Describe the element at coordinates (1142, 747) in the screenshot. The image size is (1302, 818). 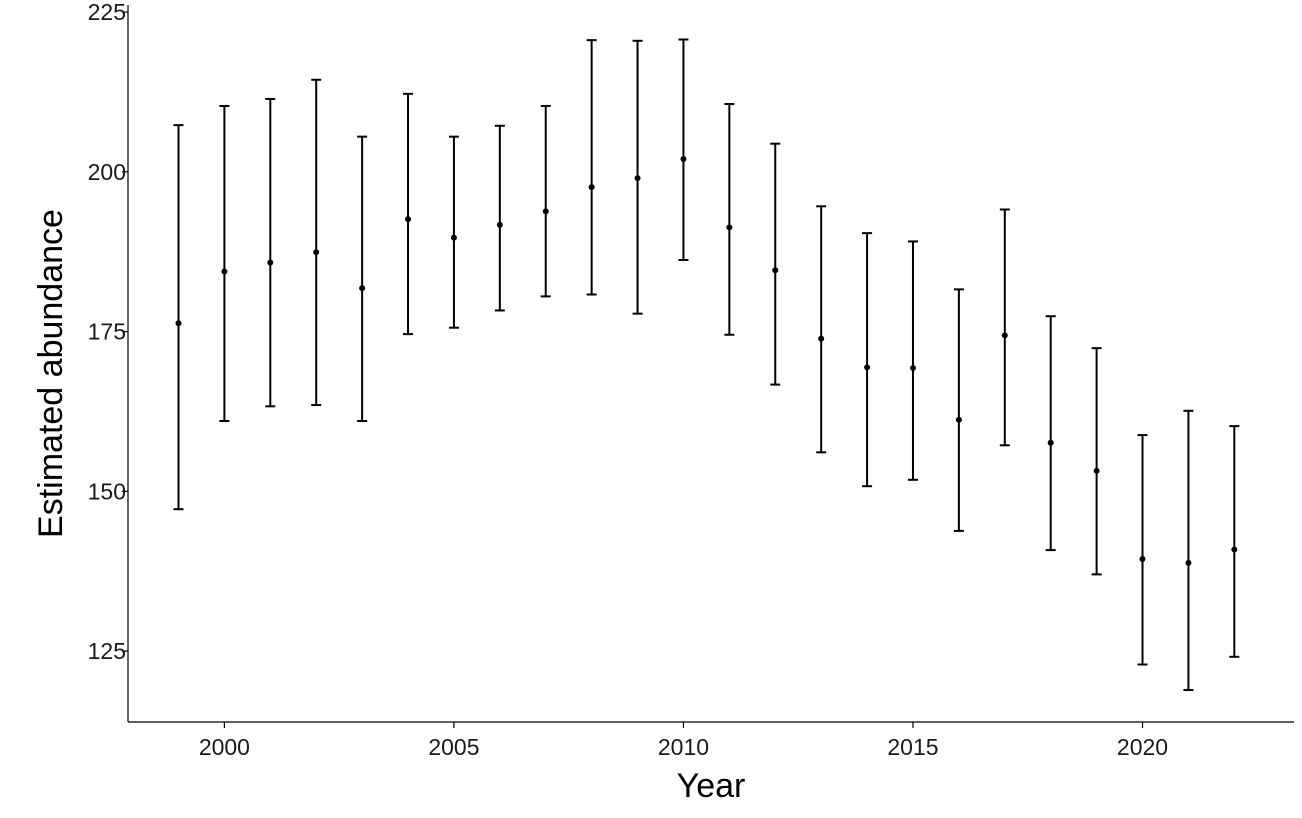
I see `x-tick-label: 2020` at that location.